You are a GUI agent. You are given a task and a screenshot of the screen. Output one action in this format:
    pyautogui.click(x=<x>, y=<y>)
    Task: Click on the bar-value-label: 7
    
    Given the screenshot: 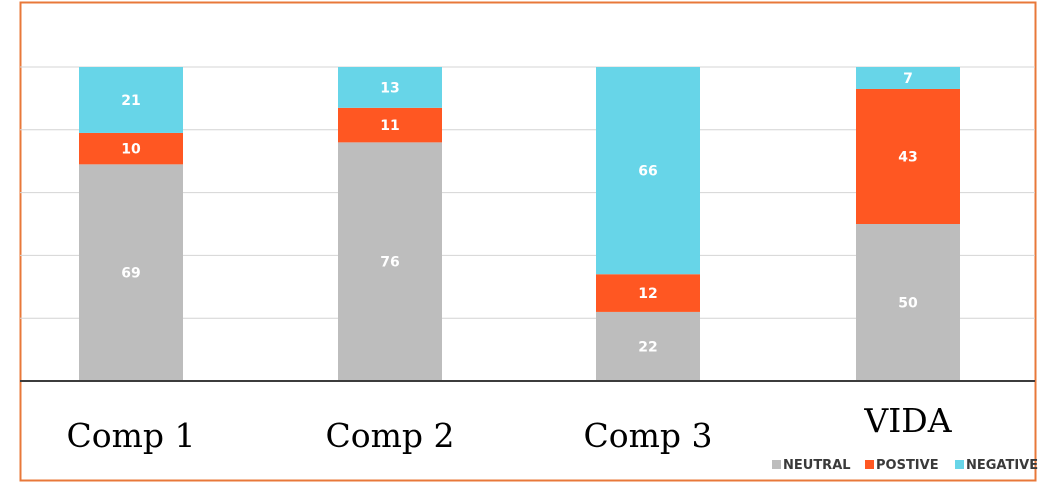 What is the action you would take?
    pyautogui.click(x=908, y=79)
    